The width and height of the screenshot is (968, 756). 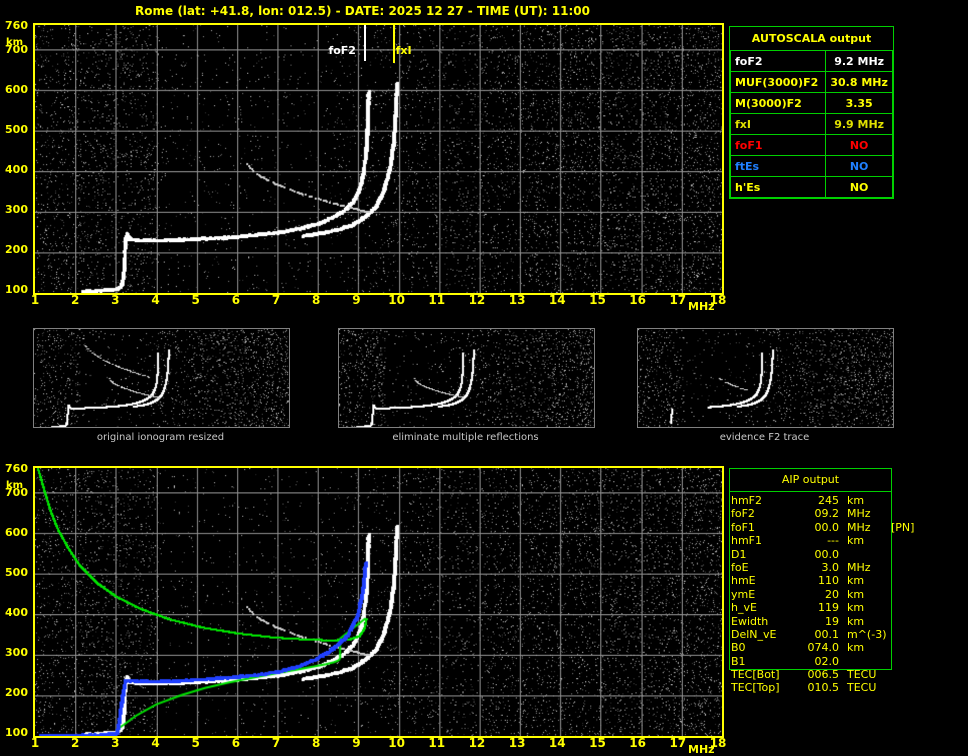 I want to click on x-tick-label: 16, so click(x=637, y=300).